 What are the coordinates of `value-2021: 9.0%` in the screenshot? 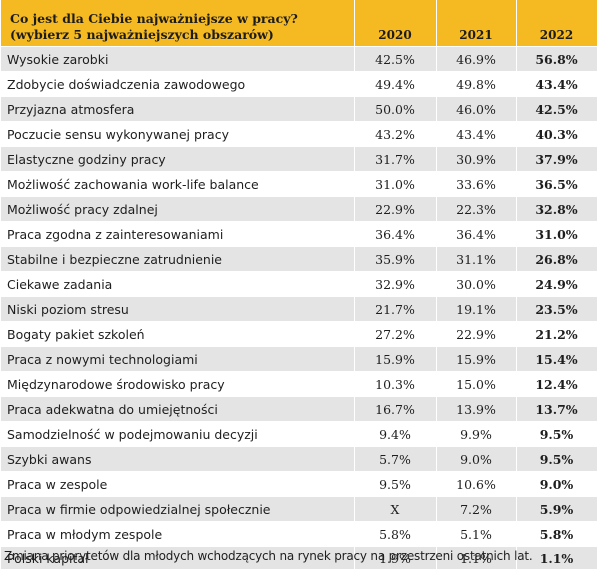 It's located at (476, 459).